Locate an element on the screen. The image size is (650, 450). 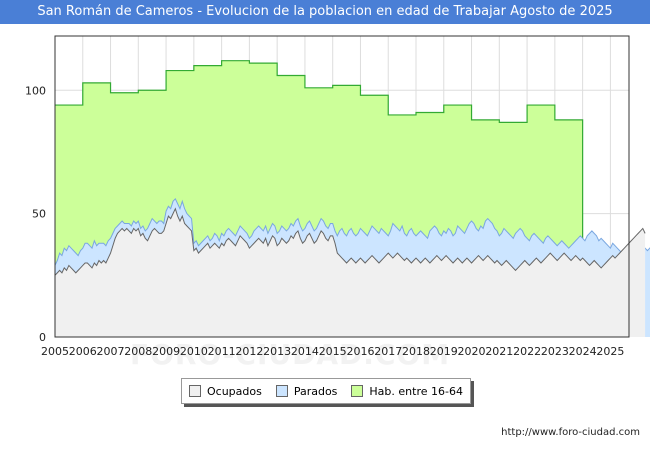
x-tick-label: 2018 is located at coordinates (416, 351).